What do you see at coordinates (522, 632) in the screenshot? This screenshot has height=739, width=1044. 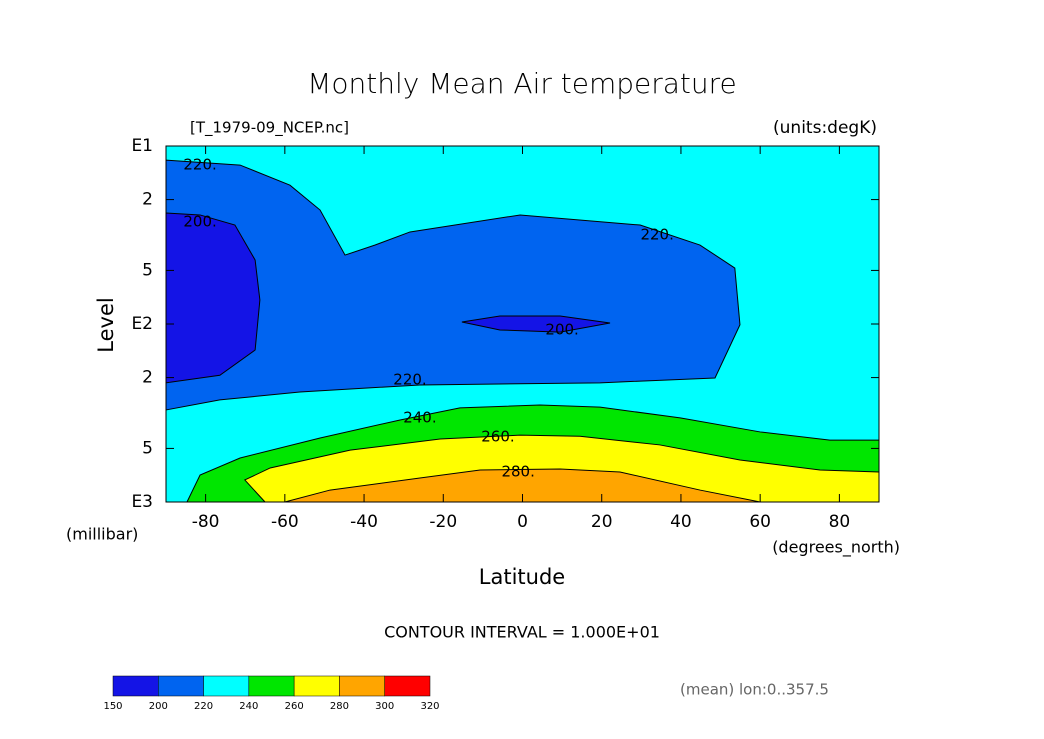 I see `contour-interval: CONTOUR INTERVAL = 1.000E+01` at bounding box center [522, 632].